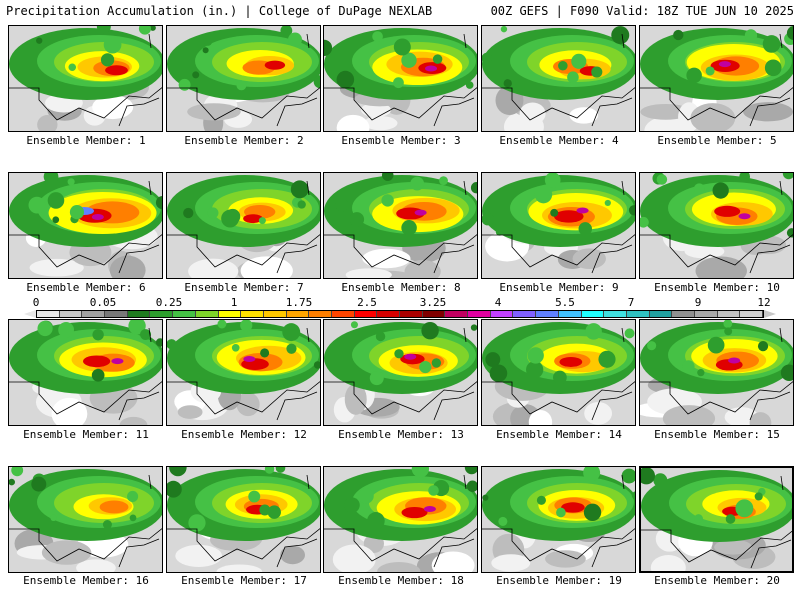 This screenshot has height=600, width=800. What do you see at coordinates (86, 580) in the screenshot?
I see `ensemble-member-label: Ensemble Member: 16` at bounding box center [86, 580].